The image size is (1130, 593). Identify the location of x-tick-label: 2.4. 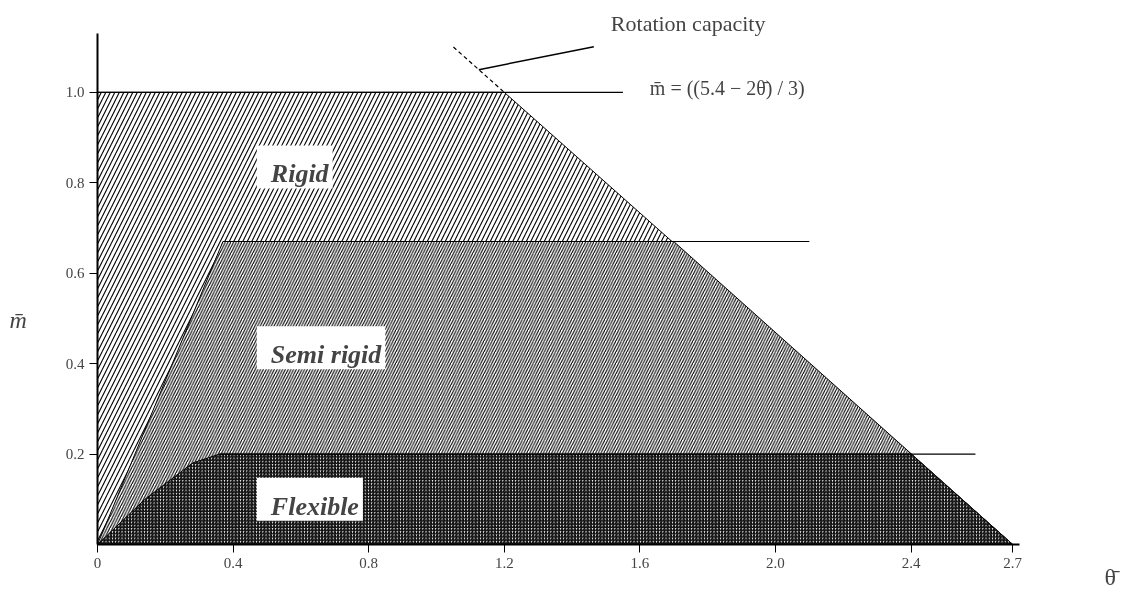
(911, 562).